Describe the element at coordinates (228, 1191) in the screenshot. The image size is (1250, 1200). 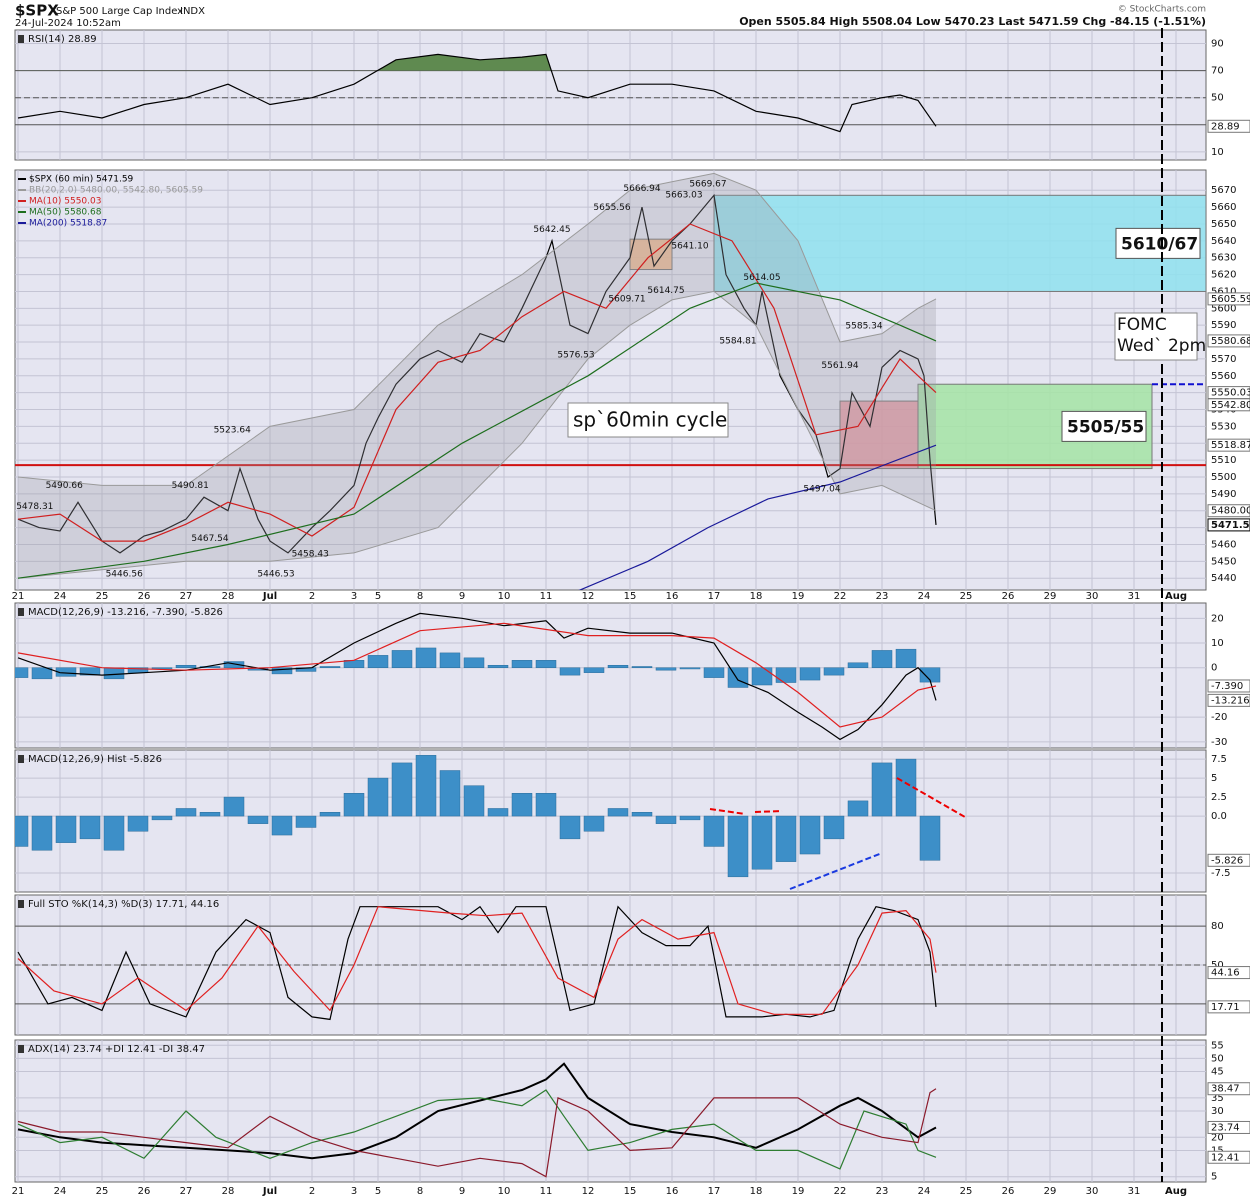
I see `x-tick-label: 28` at that location.